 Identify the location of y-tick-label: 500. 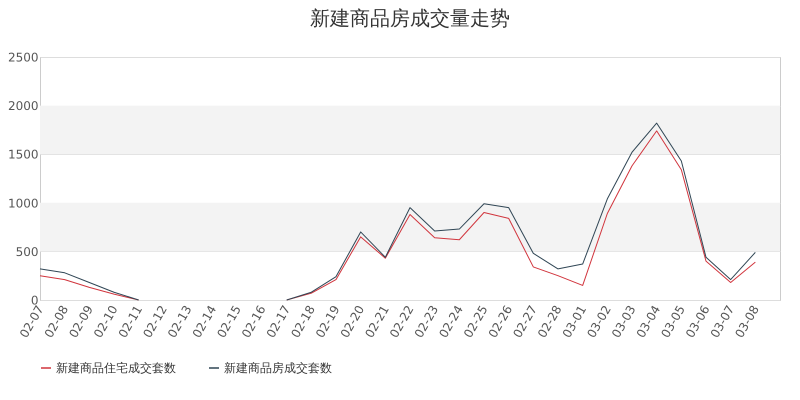
(27, 251).